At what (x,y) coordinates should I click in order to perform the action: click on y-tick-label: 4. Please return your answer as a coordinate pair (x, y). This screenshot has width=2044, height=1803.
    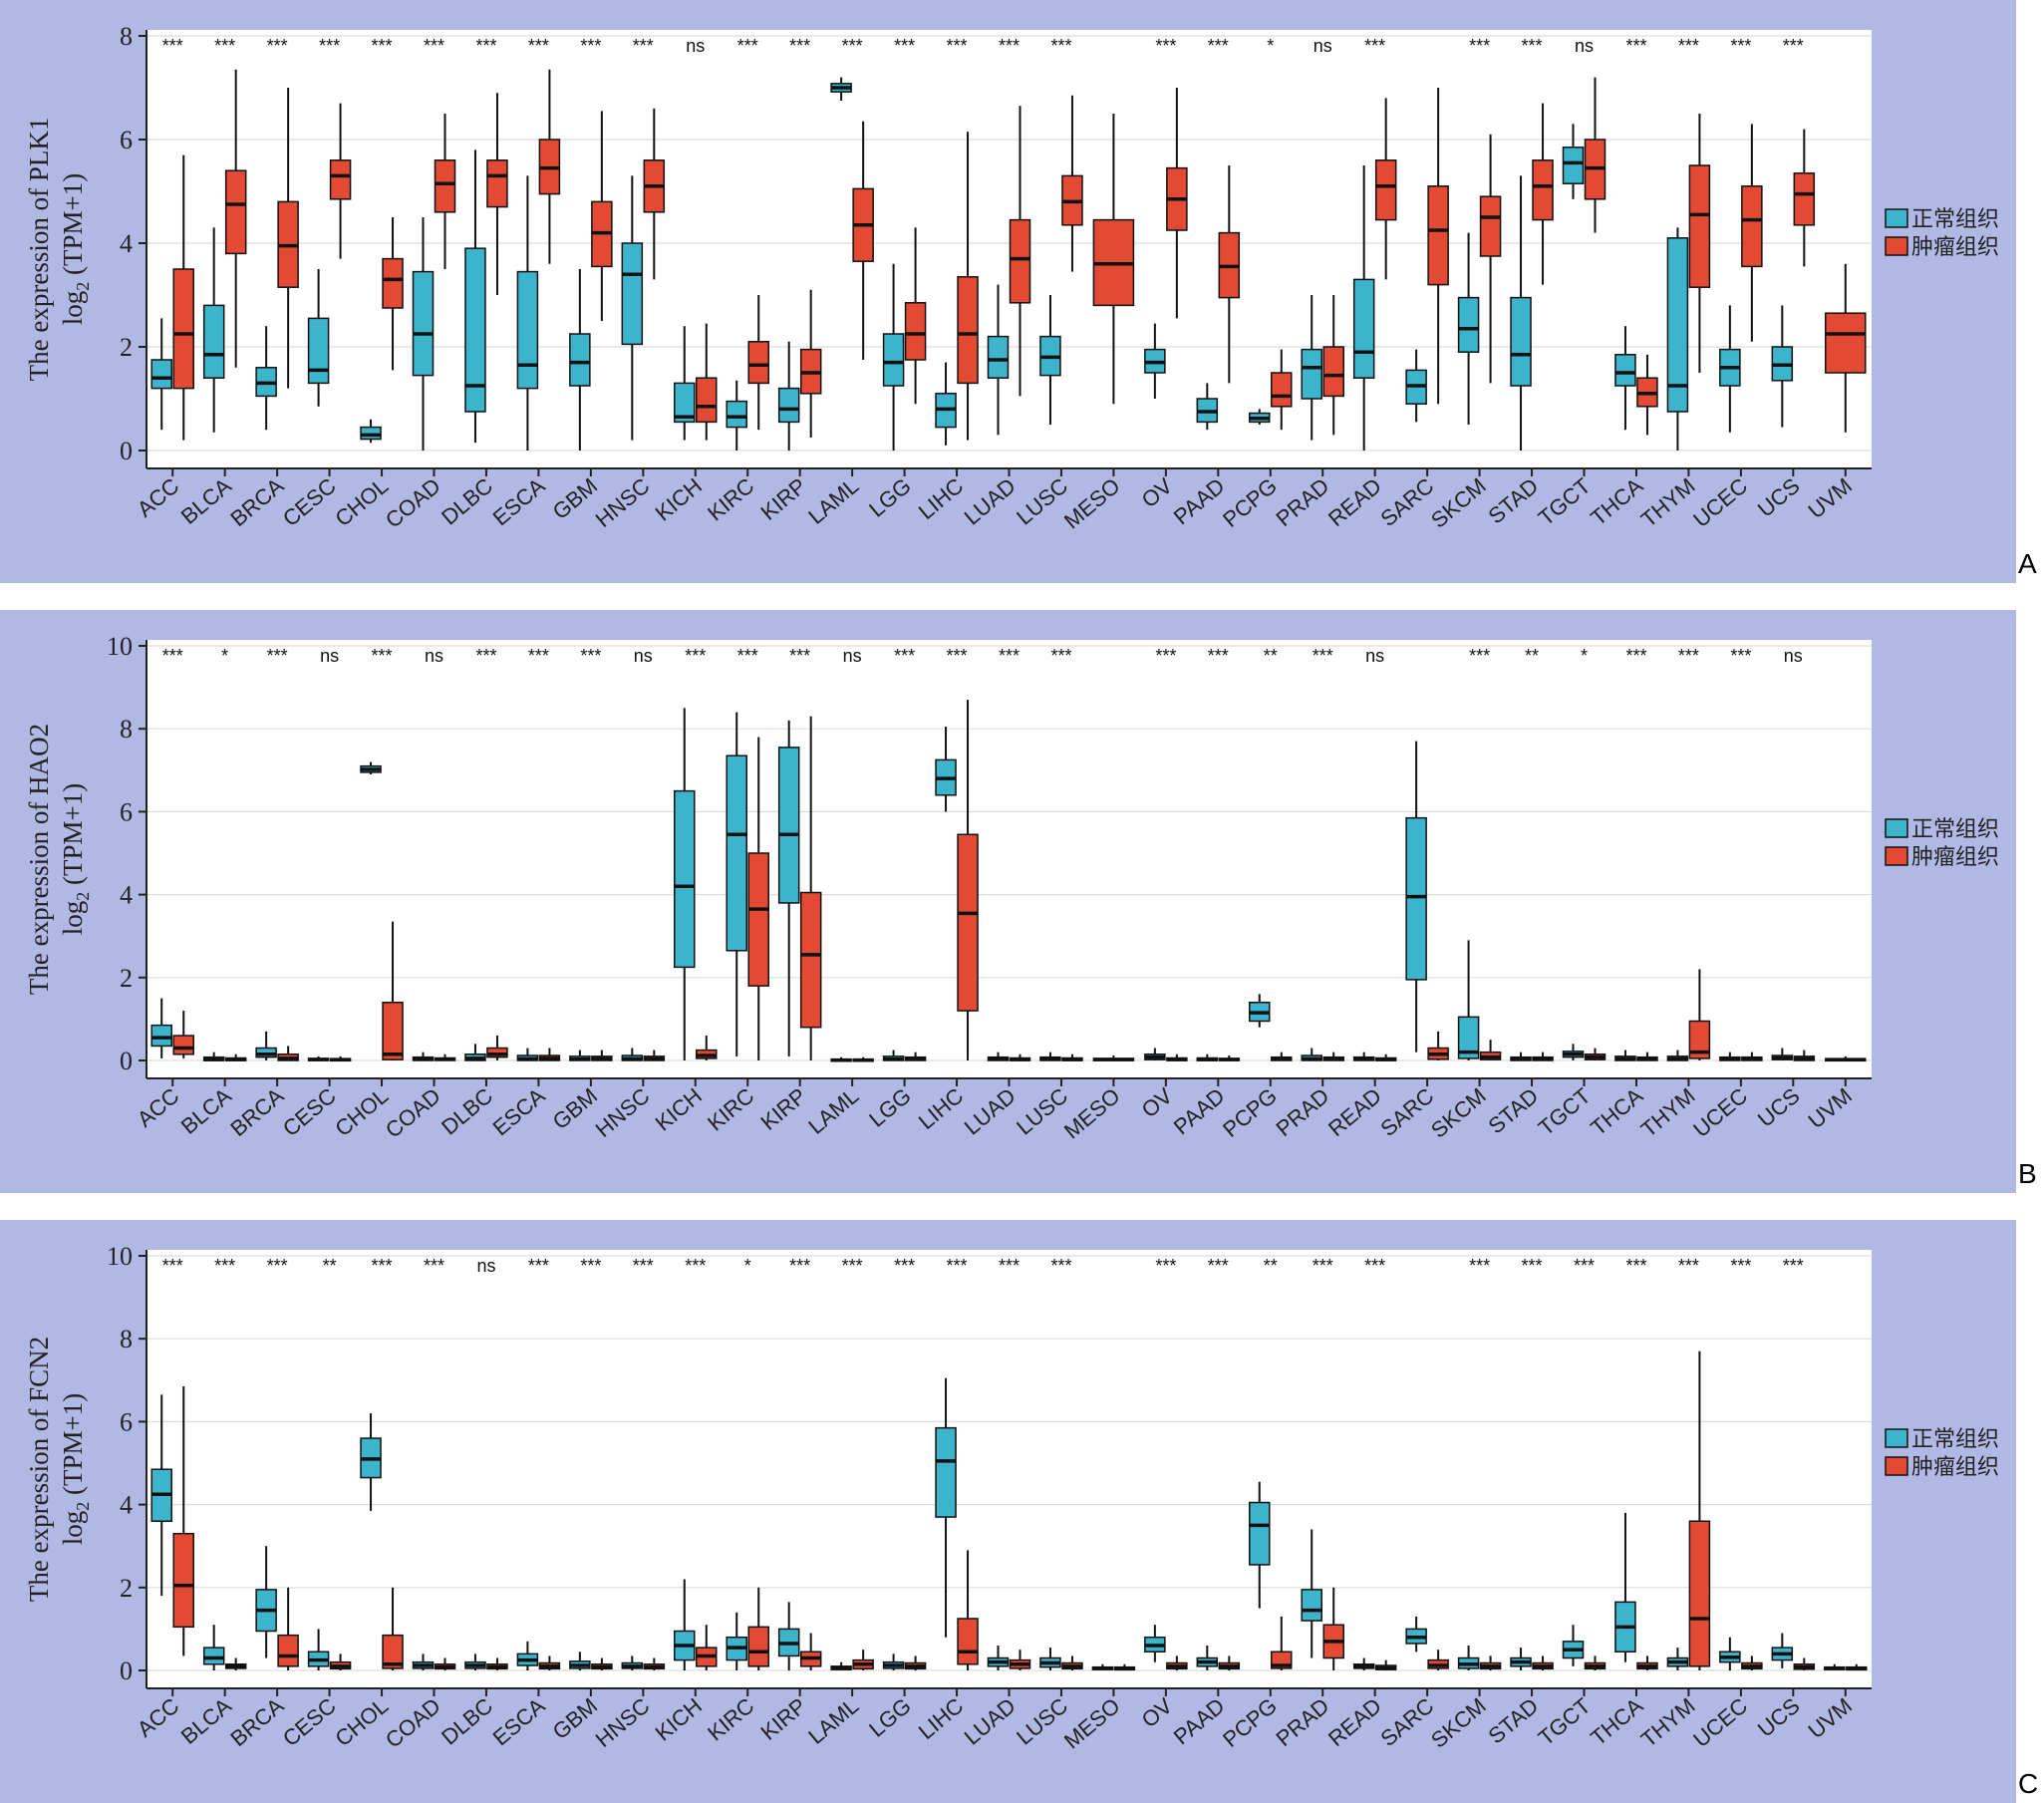
    Looking at the image, I should click on (126, 895).